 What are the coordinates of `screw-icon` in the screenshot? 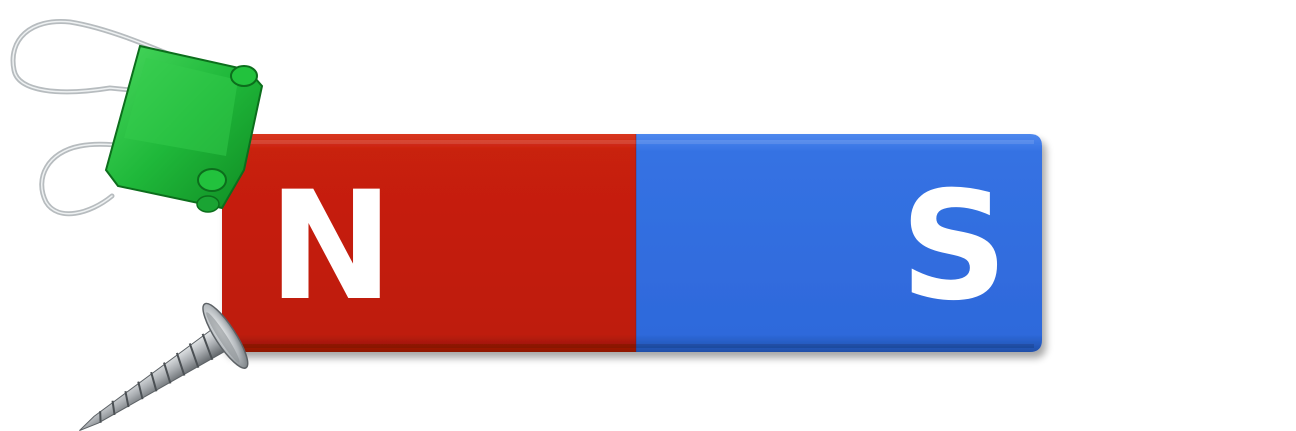 It's located at (164, 366).